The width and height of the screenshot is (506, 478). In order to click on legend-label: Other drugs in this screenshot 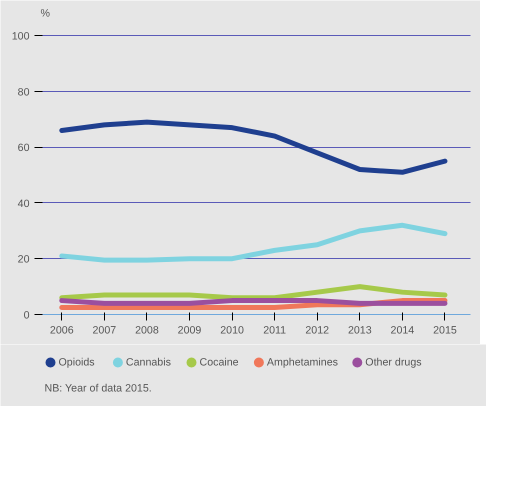, I will do `click(393, 362)`.